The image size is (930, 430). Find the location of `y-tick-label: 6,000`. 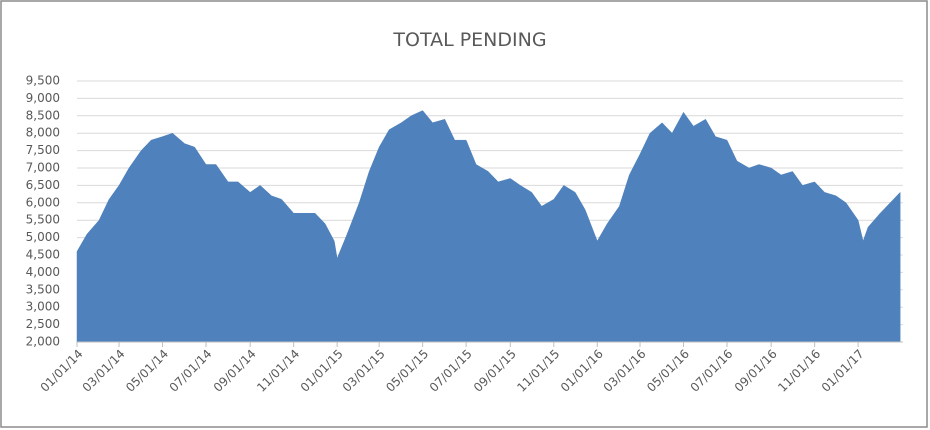

y-tick-label: 6,000 is located at coordinates (43, 202).